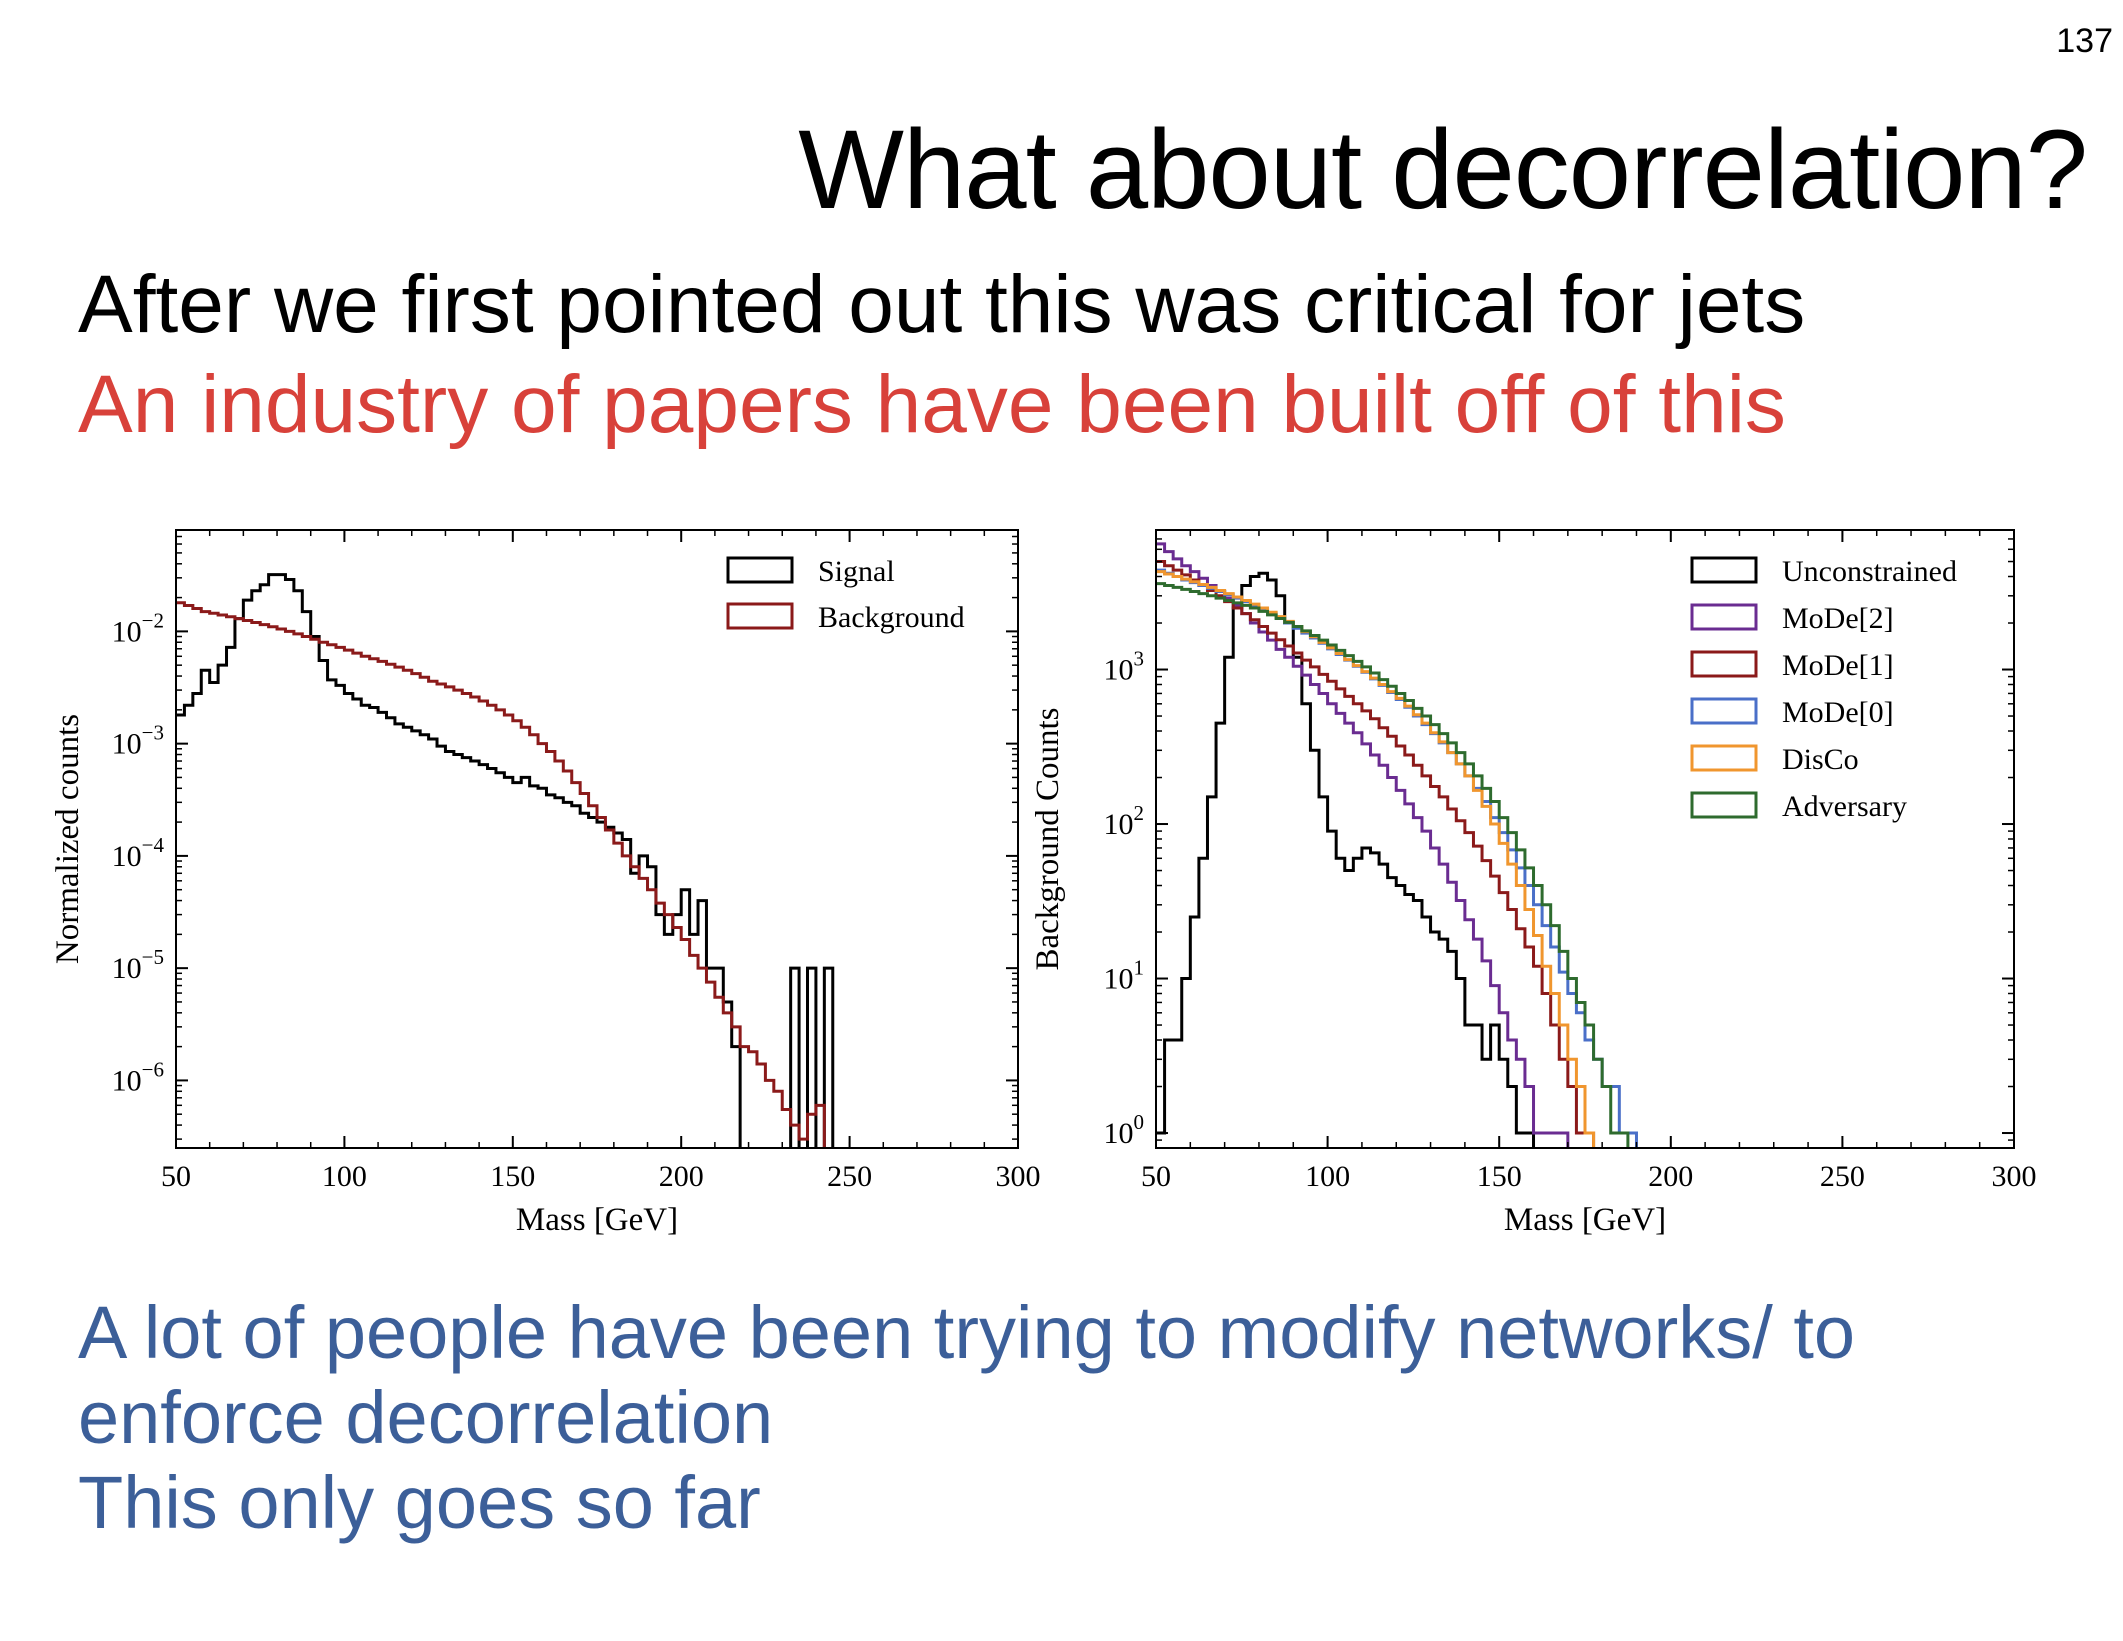 This screenshot has height=1641, width=2123. Describe the element at coordinates (426, 1417) in the screenshot. I see `bottom-line-2: enforce decorrelation` at that location.